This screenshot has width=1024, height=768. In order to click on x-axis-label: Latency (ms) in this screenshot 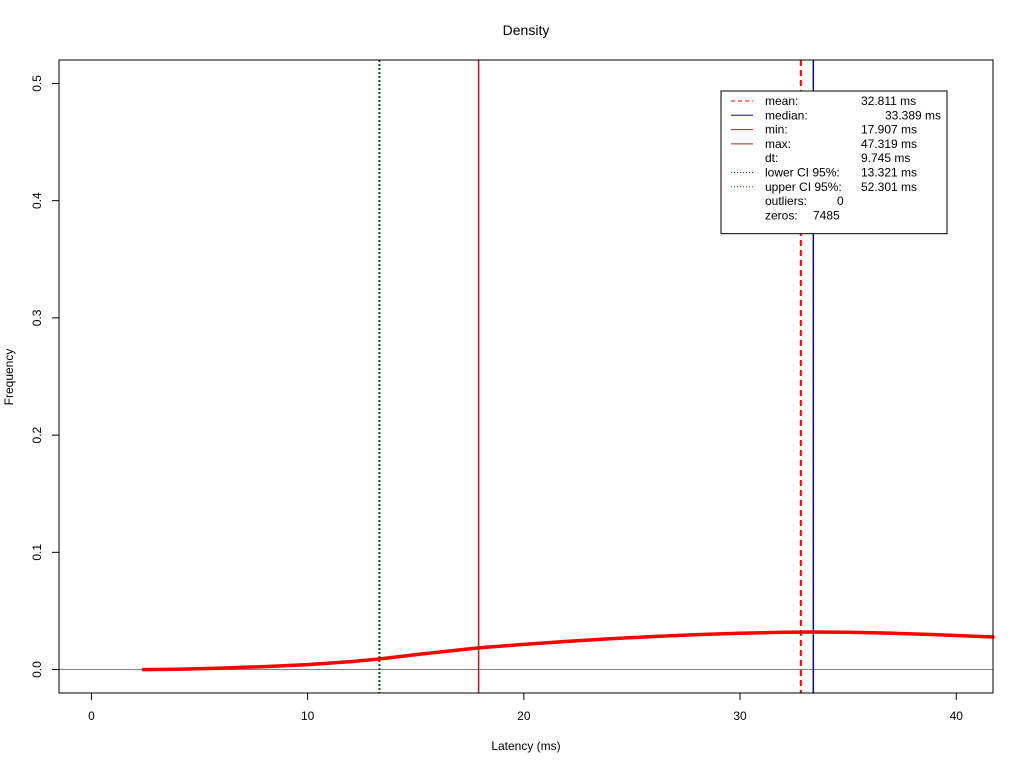, I will do `click(525, 746)`.